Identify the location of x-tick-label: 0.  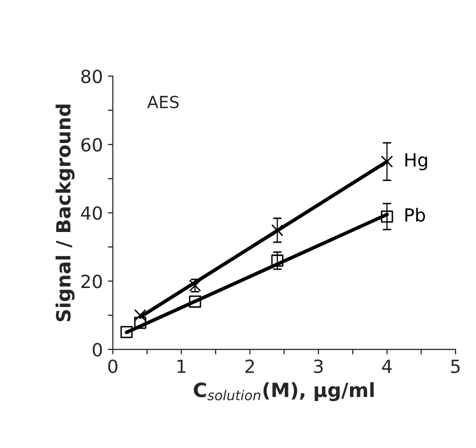
(113, 366).